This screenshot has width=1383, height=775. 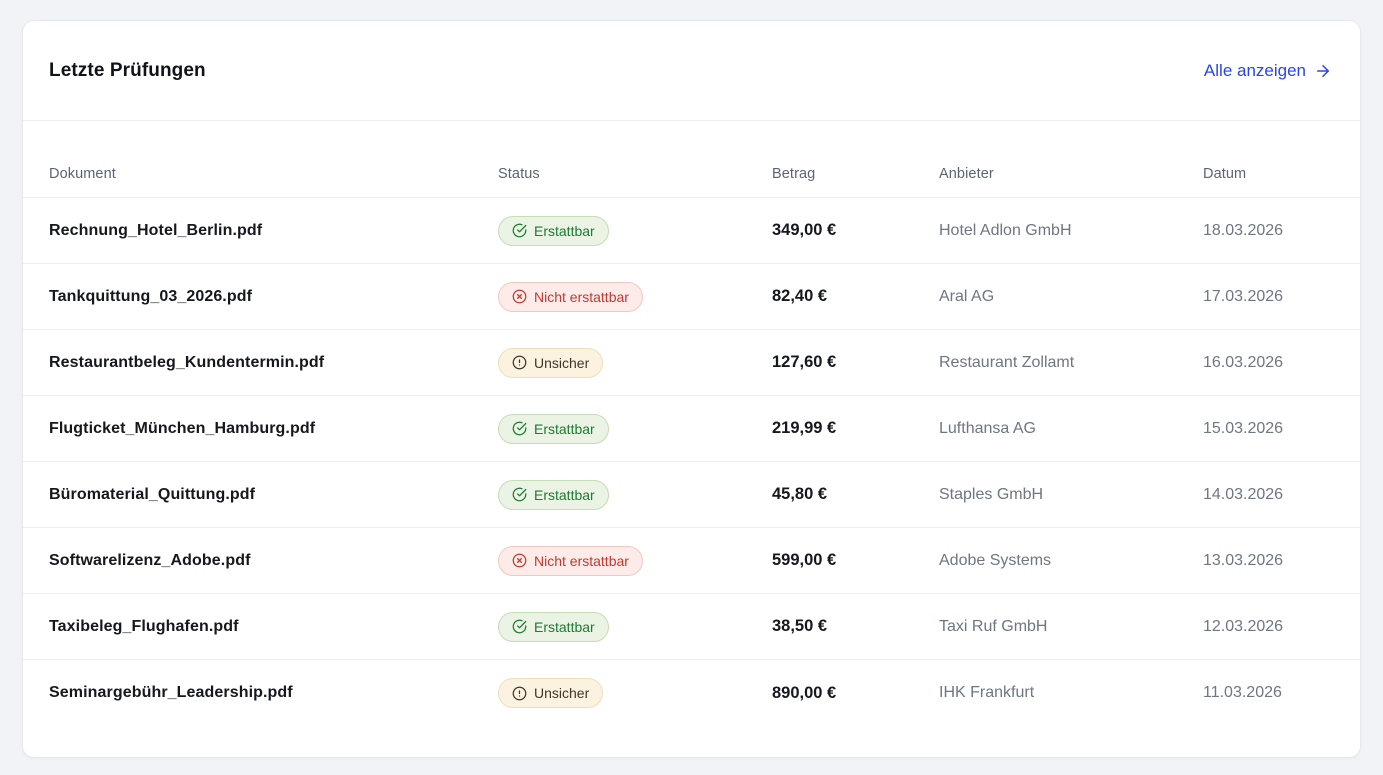 I want to click on amount-value: 890,00 €, so click(x=804, y=692).